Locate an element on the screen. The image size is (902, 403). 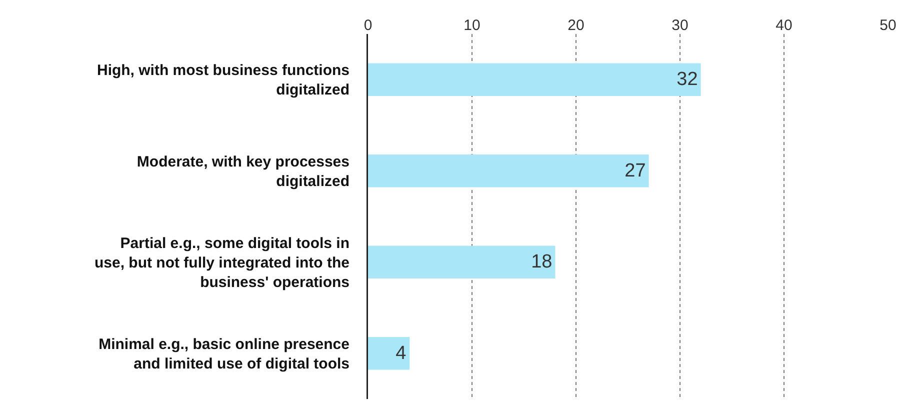
data-label: 4 is located at coordinates (401, 353).